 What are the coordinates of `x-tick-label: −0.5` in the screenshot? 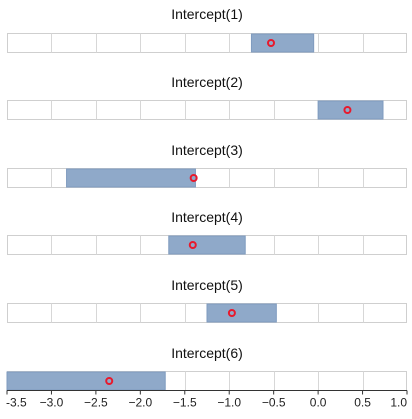 It's located at (274, 403).